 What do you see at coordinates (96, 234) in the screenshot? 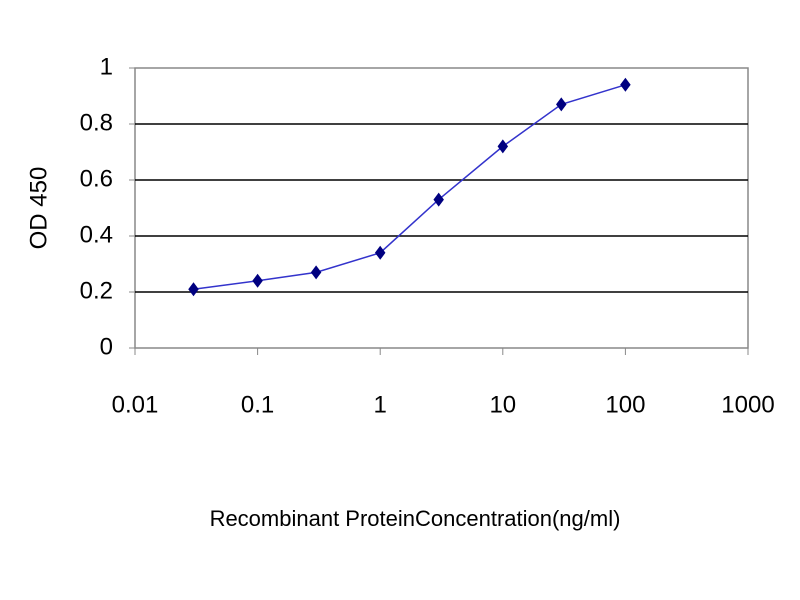
I see `y-tick-label: 0.4` at bounding box center [96, 234].